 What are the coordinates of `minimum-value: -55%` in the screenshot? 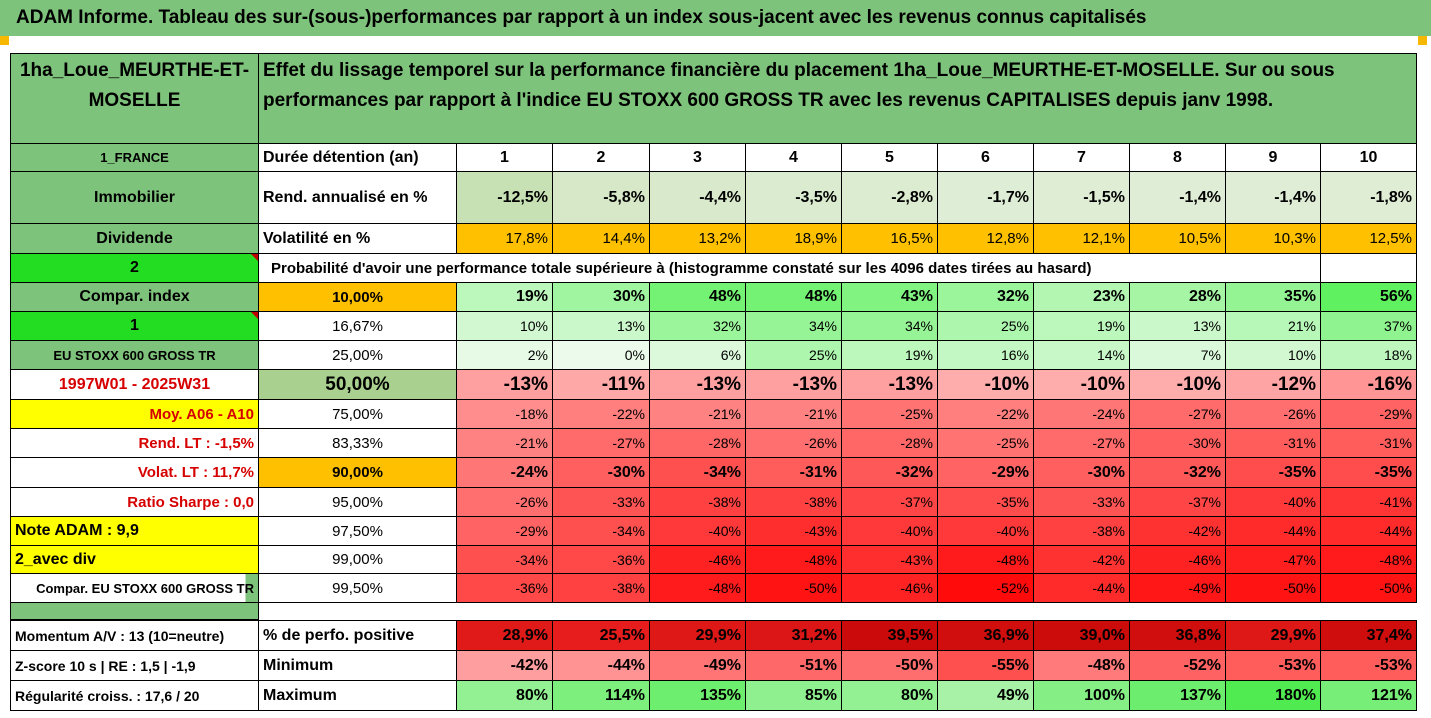 It's located at (986, 666).